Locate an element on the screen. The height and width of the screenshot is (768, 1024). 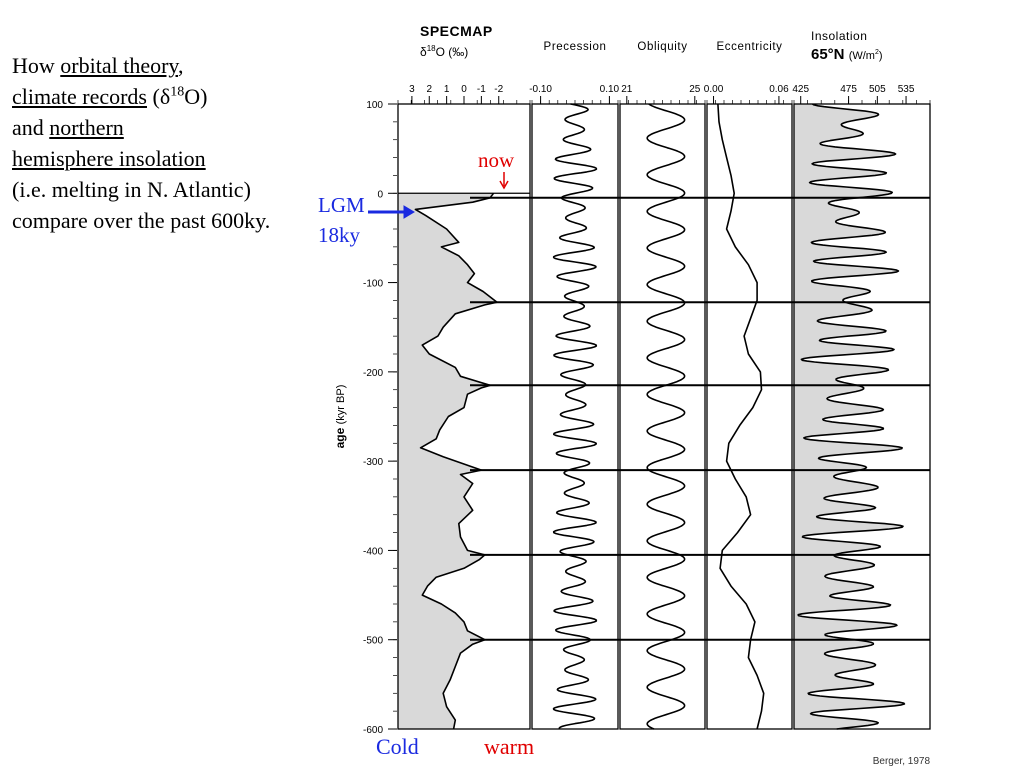
y-tick-label: 100 is located at coordinates (374, 105).